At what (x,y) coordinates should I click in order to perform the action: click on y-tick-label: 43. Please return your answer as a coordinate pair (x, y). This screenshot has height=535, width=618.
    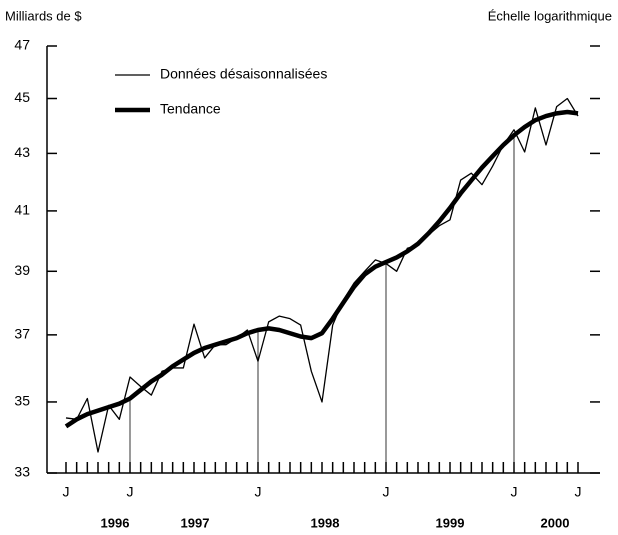
    Looking at the image, I should click on (22, 152).